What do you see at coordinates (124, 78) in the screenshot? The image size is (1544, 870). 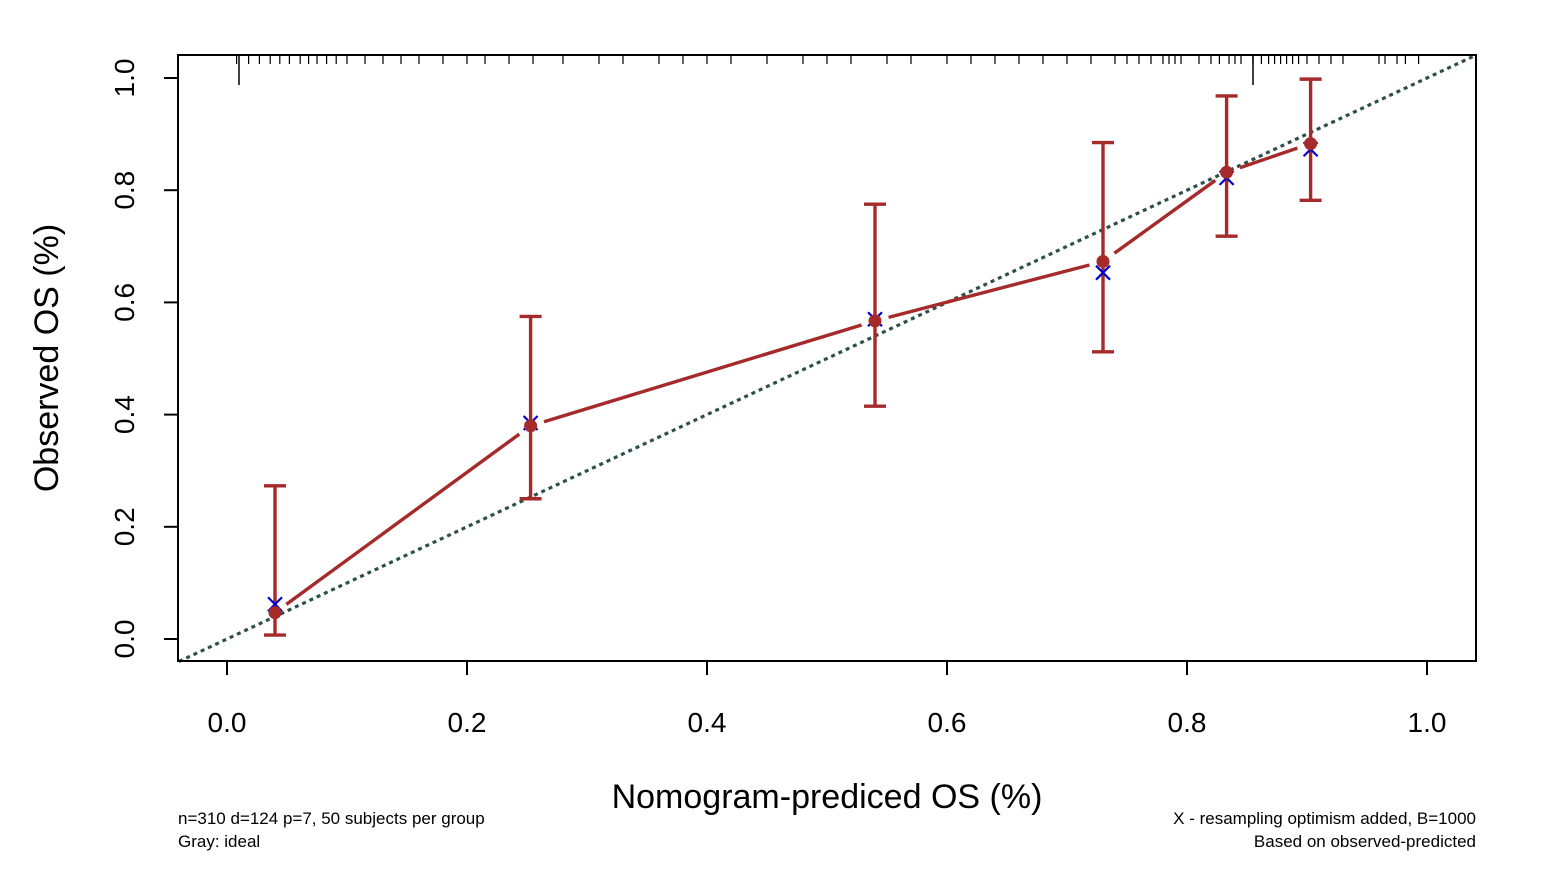 I see `y-tick-label: 1.0` at bounding box center [124, 78].